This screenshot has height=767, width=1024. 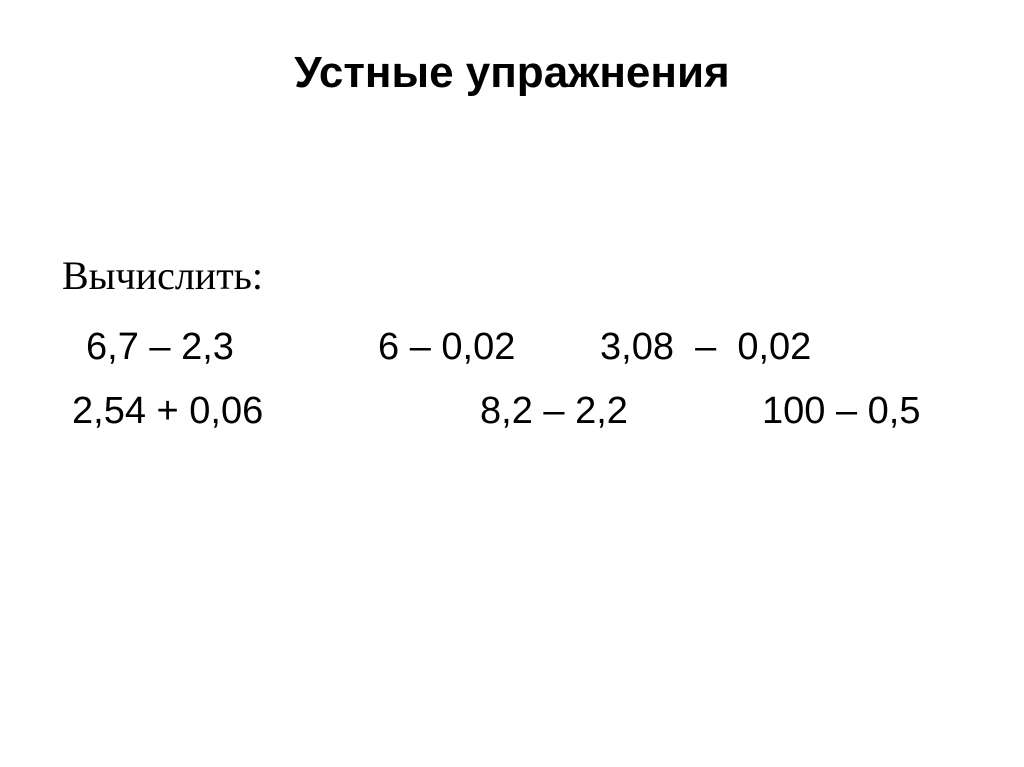 I want to click on slide-title: Устные упражнения, so click(x=512, y=72).